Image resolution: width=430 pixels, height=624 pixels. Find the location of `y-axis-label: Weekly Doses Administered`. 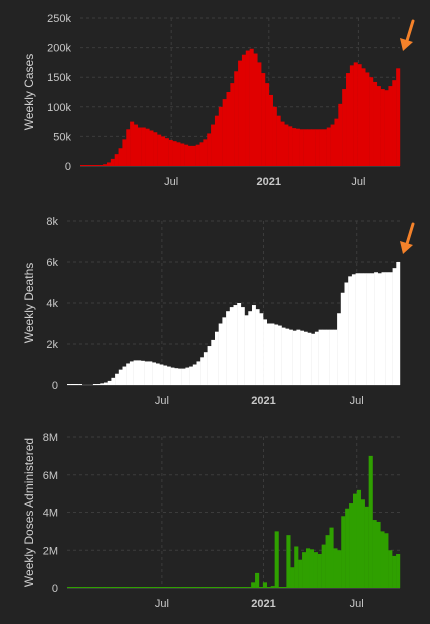

y-axis-label: Weekly Doses Administered is located at coordinates (29, 512).